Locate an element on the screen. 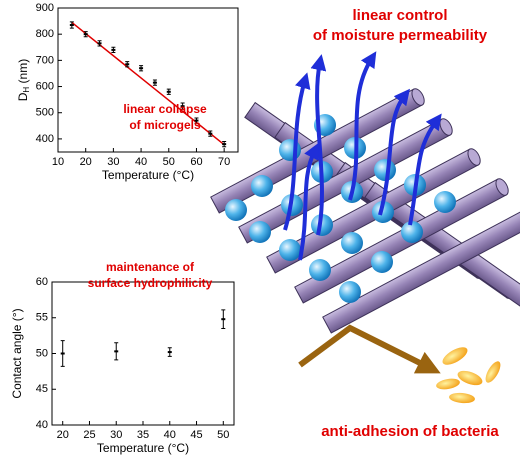 The image size is (520, 467). rod-body is located at coordinates (421, 271).